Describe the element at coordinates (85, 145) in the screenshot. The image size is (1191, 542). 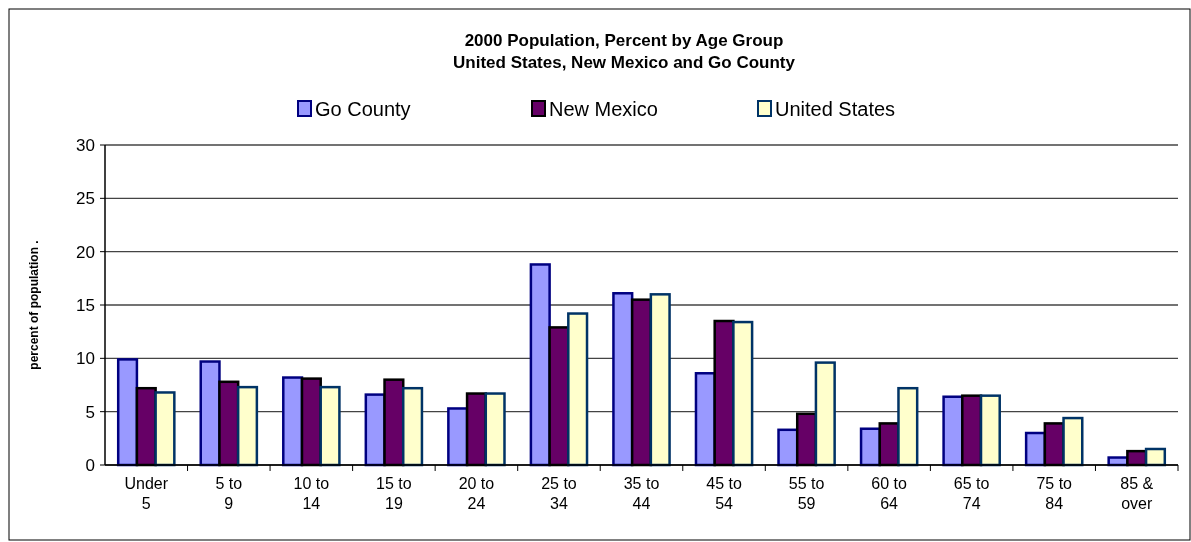
I see `y-tick-label: 30` at that location.